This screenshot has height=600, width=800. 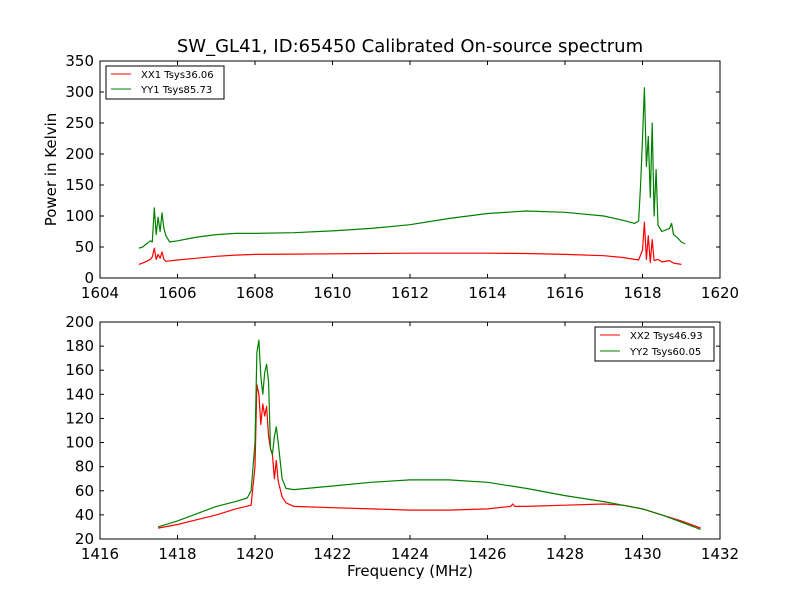 What do you see at coordinates (565, 554) in the screenshot?
I see `x-tick-label: 1428` at bounding box center [565, 554].